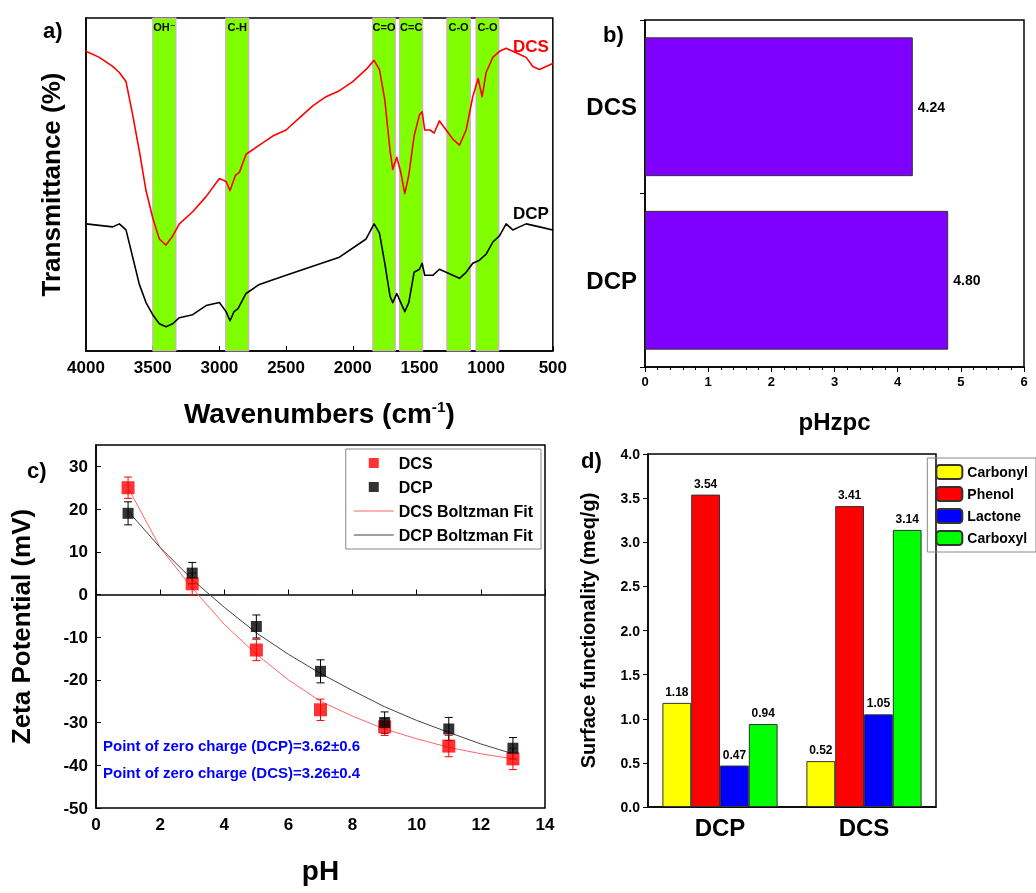 This screenshot has height=893, width=1036. I want to click on chart-title: b), so click(613, 34).